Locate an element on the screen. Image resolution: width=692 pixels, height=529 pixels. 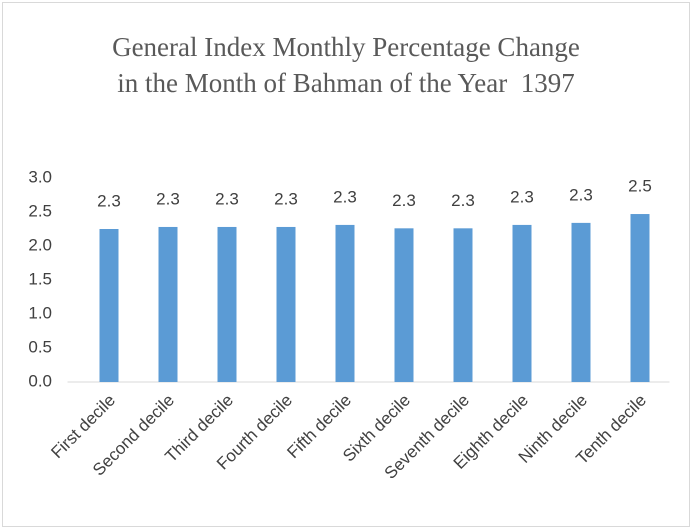
y-tick-label: 3.0 is located at coordinates (40, 176).